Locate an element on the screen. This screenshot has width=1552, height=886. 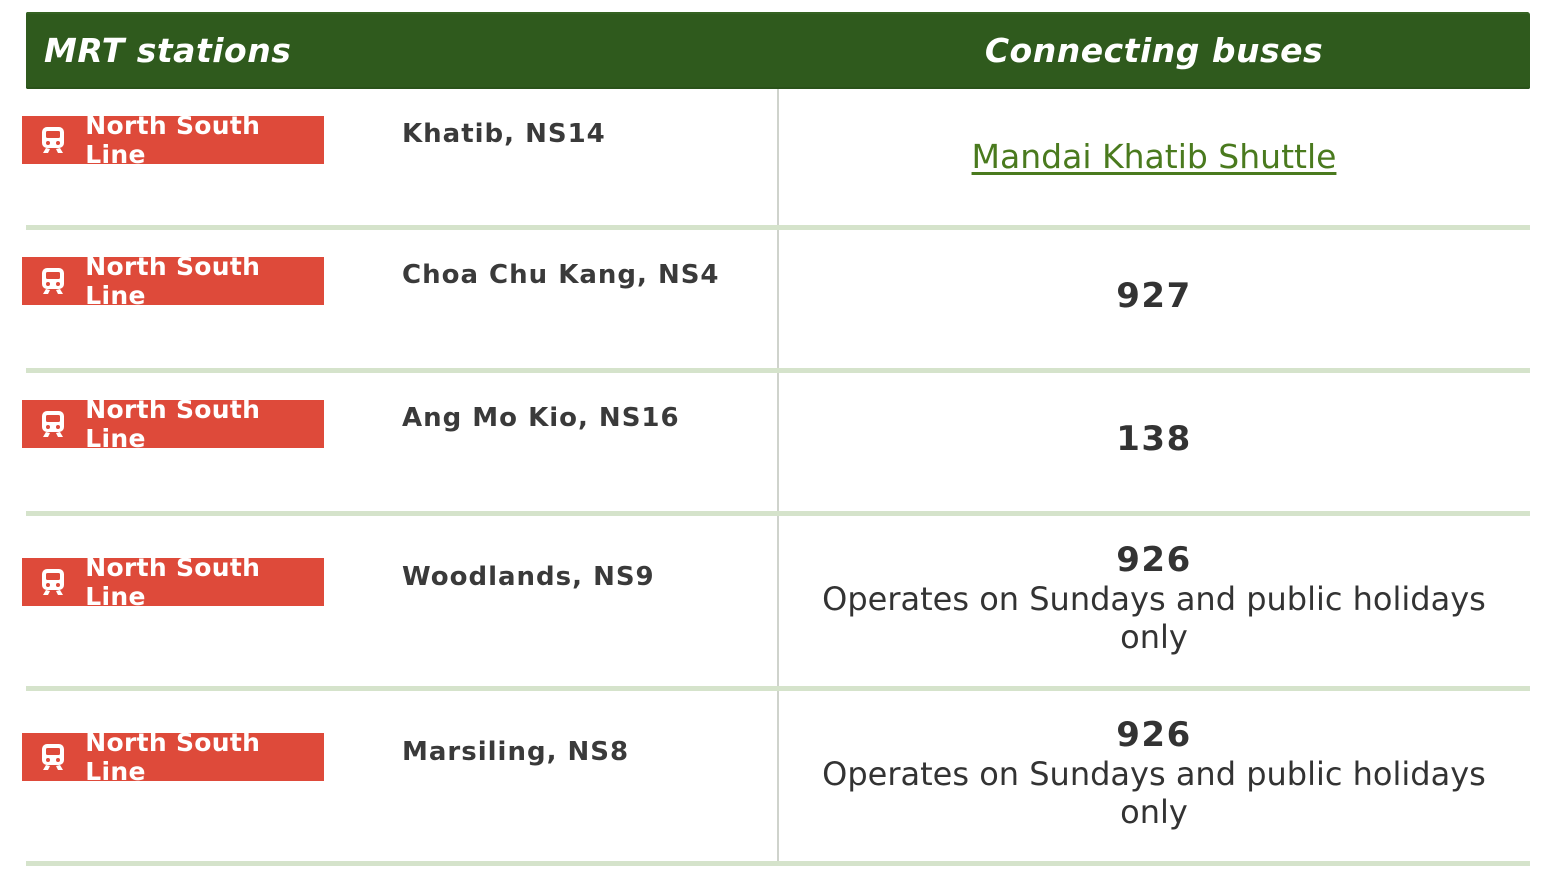
bus-cell: 927 is located at coordinates (1154, 299).